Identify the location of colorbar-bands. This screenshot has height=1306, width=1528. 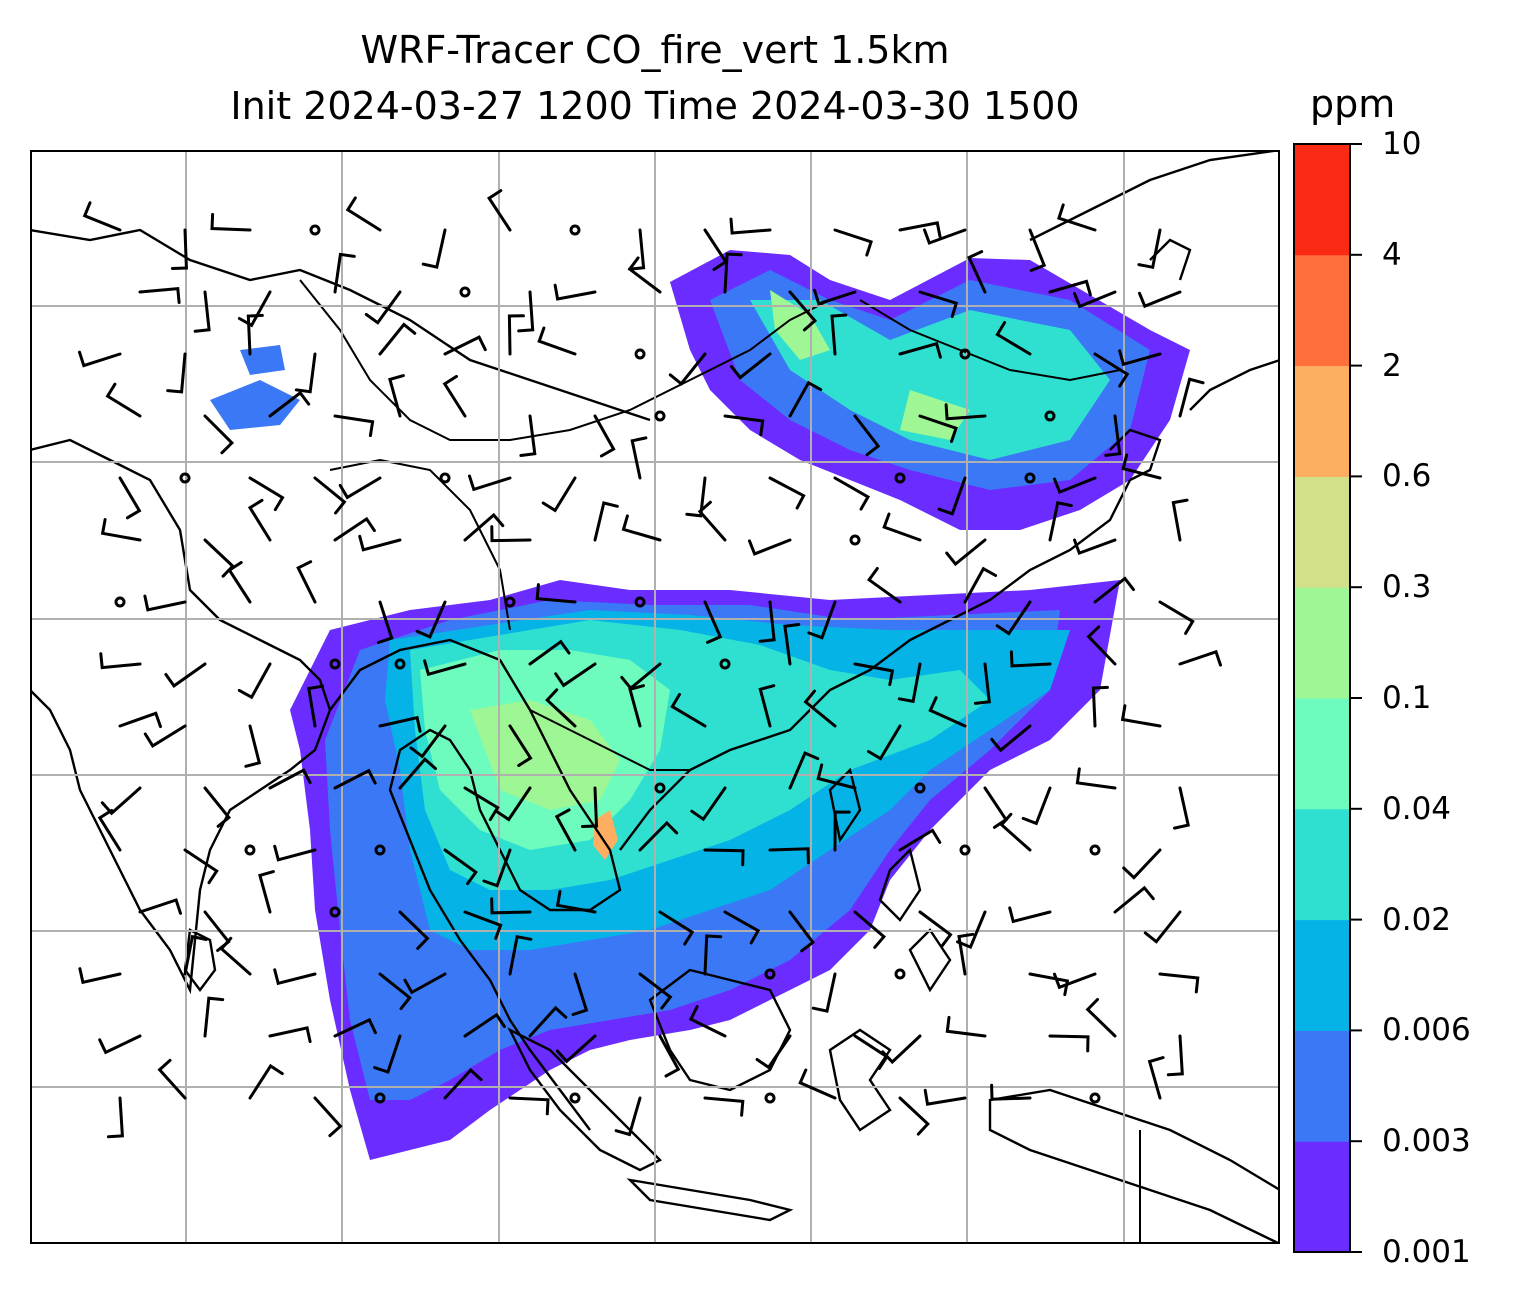
(1322, 698).